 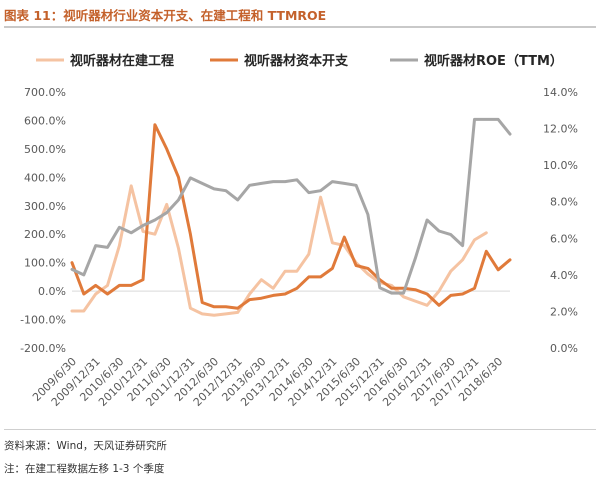 I want to click on source-note: 资料来源：Wind，天风证券研究所, so click(x=85, y=446).